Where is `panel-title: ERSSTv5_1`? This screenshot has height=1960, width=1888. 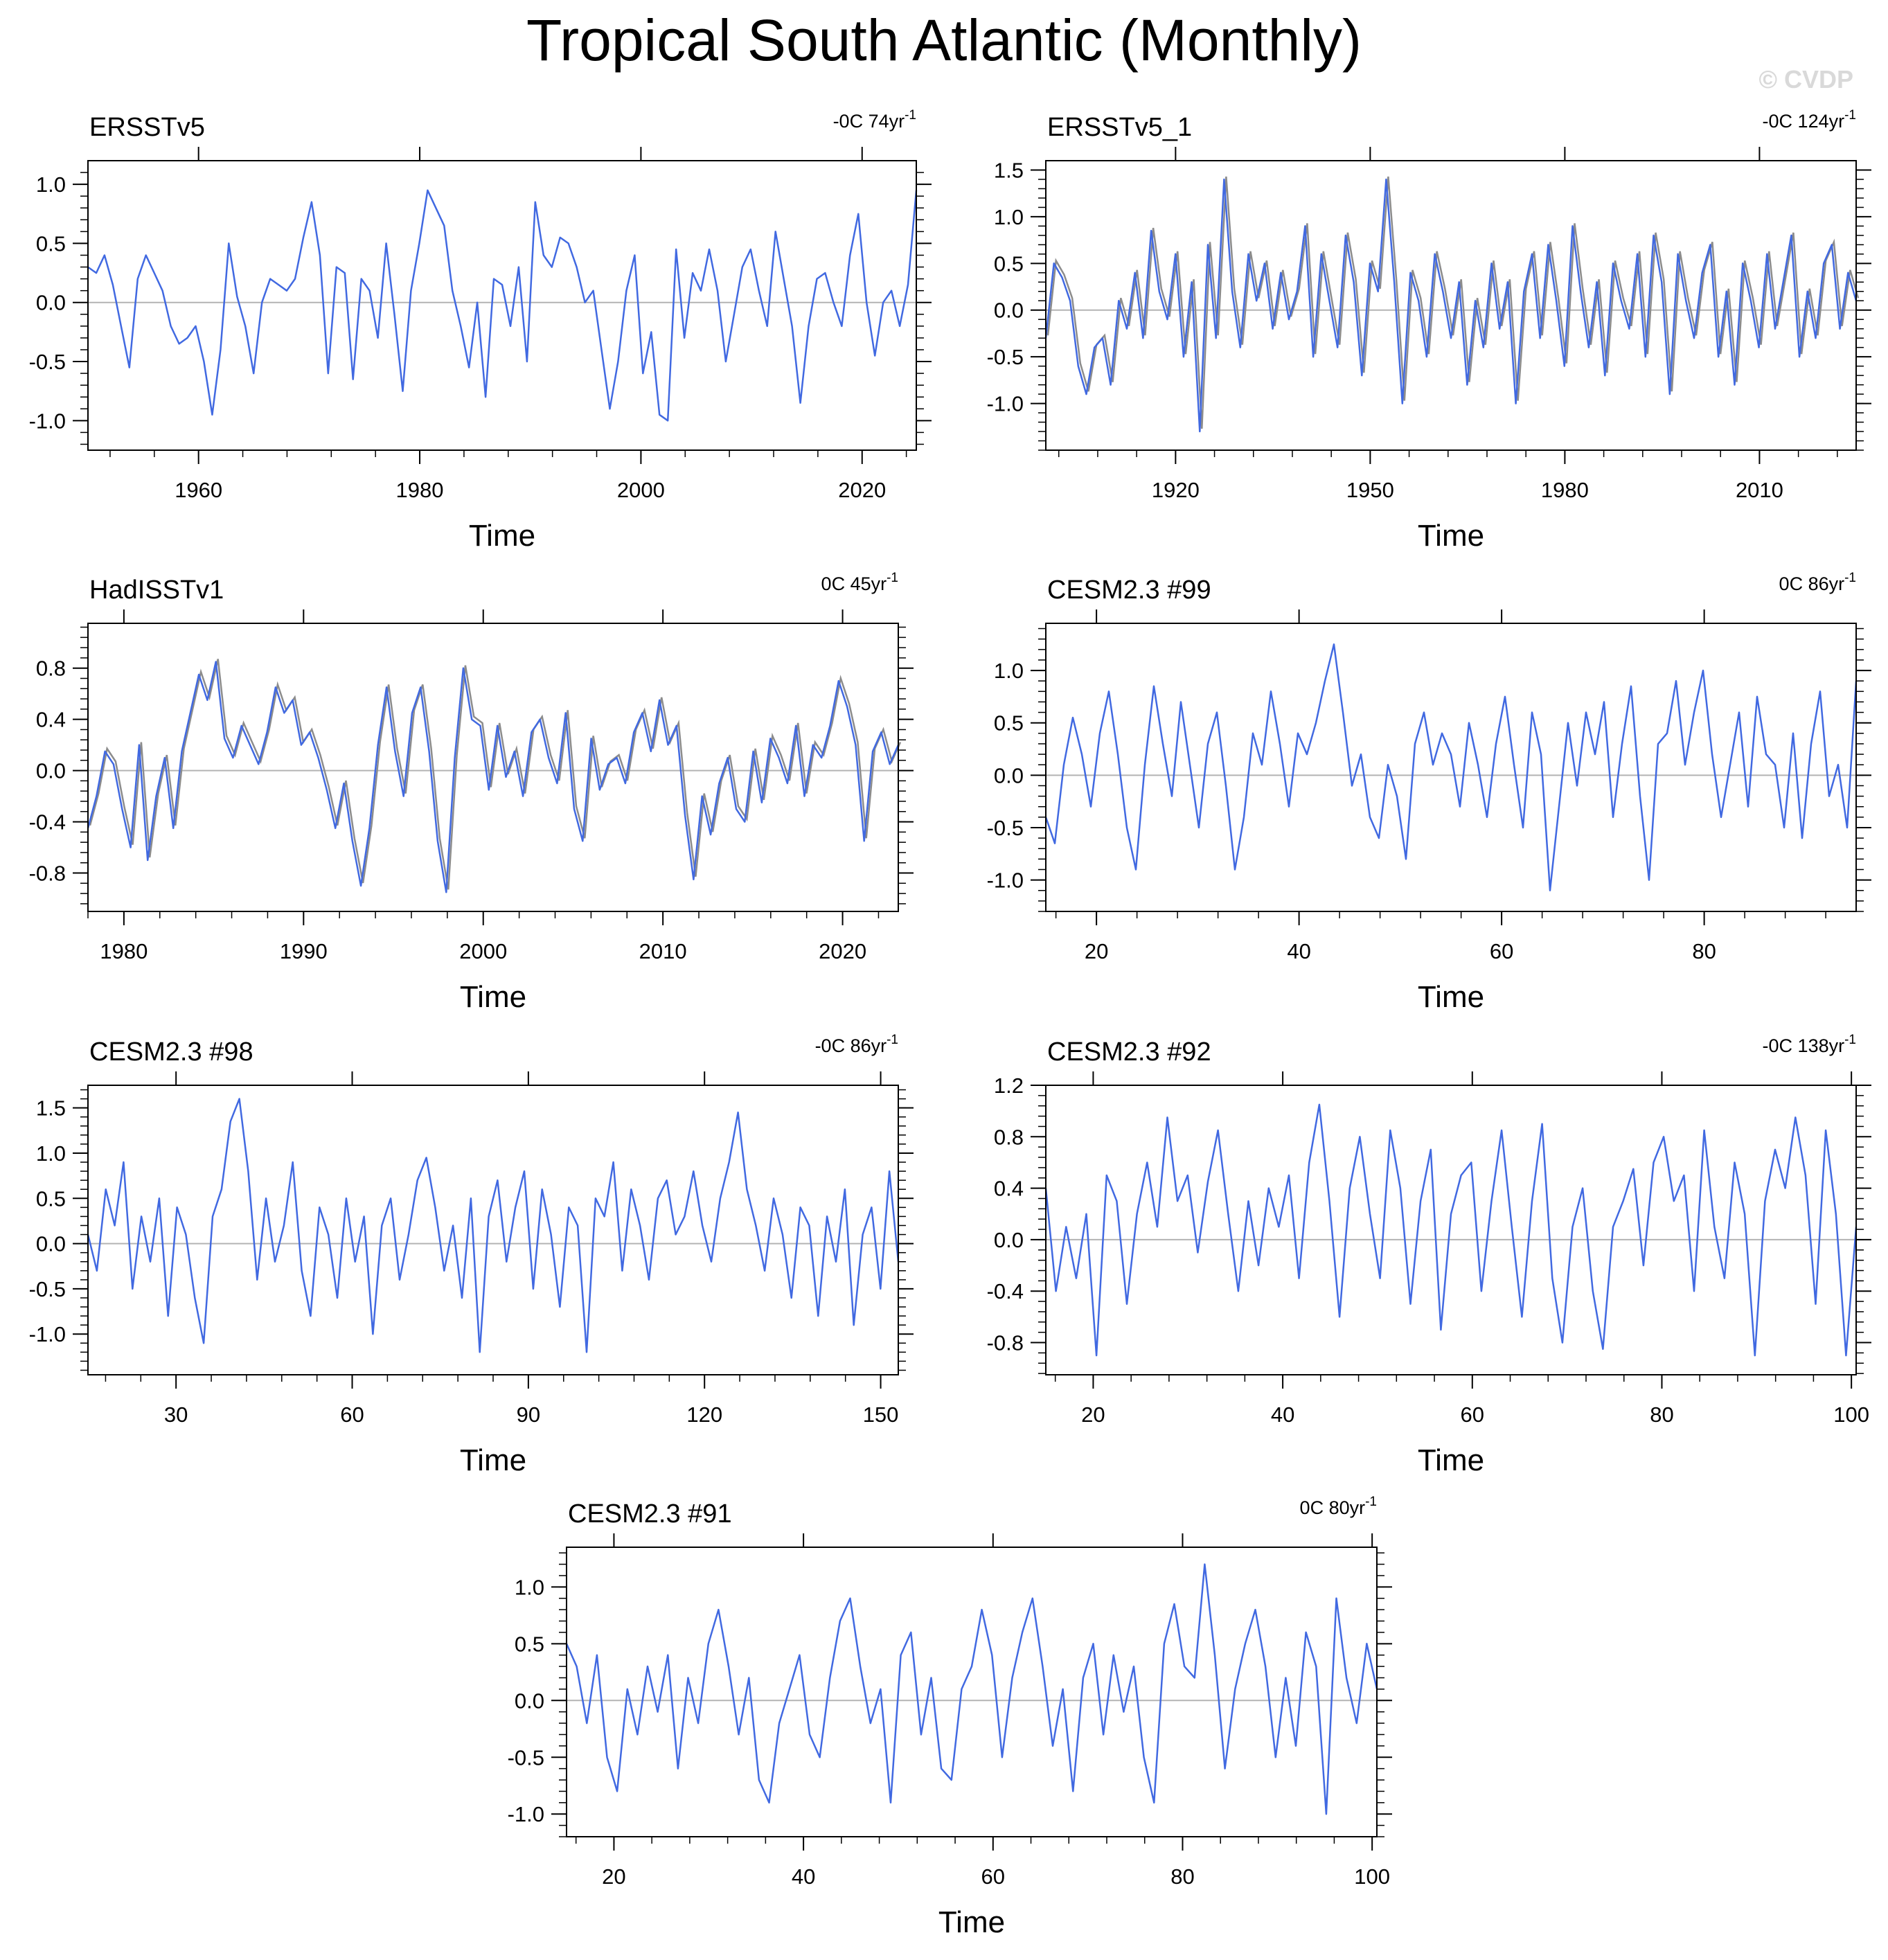
panel-title: ERSSTv5_1 is located at coordinates (1120, 128).